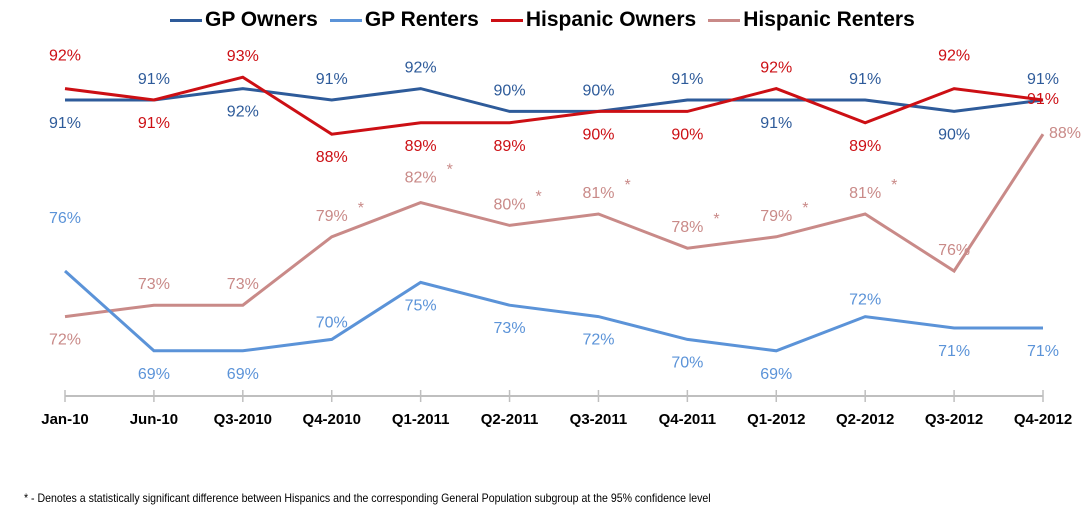 This screenshot has width=1089, height=528. What do you see at coordinates (421, 178) in the screenshot?
I see `data-label-hispanic-renters: 82%` at bounding box center [421, 178].